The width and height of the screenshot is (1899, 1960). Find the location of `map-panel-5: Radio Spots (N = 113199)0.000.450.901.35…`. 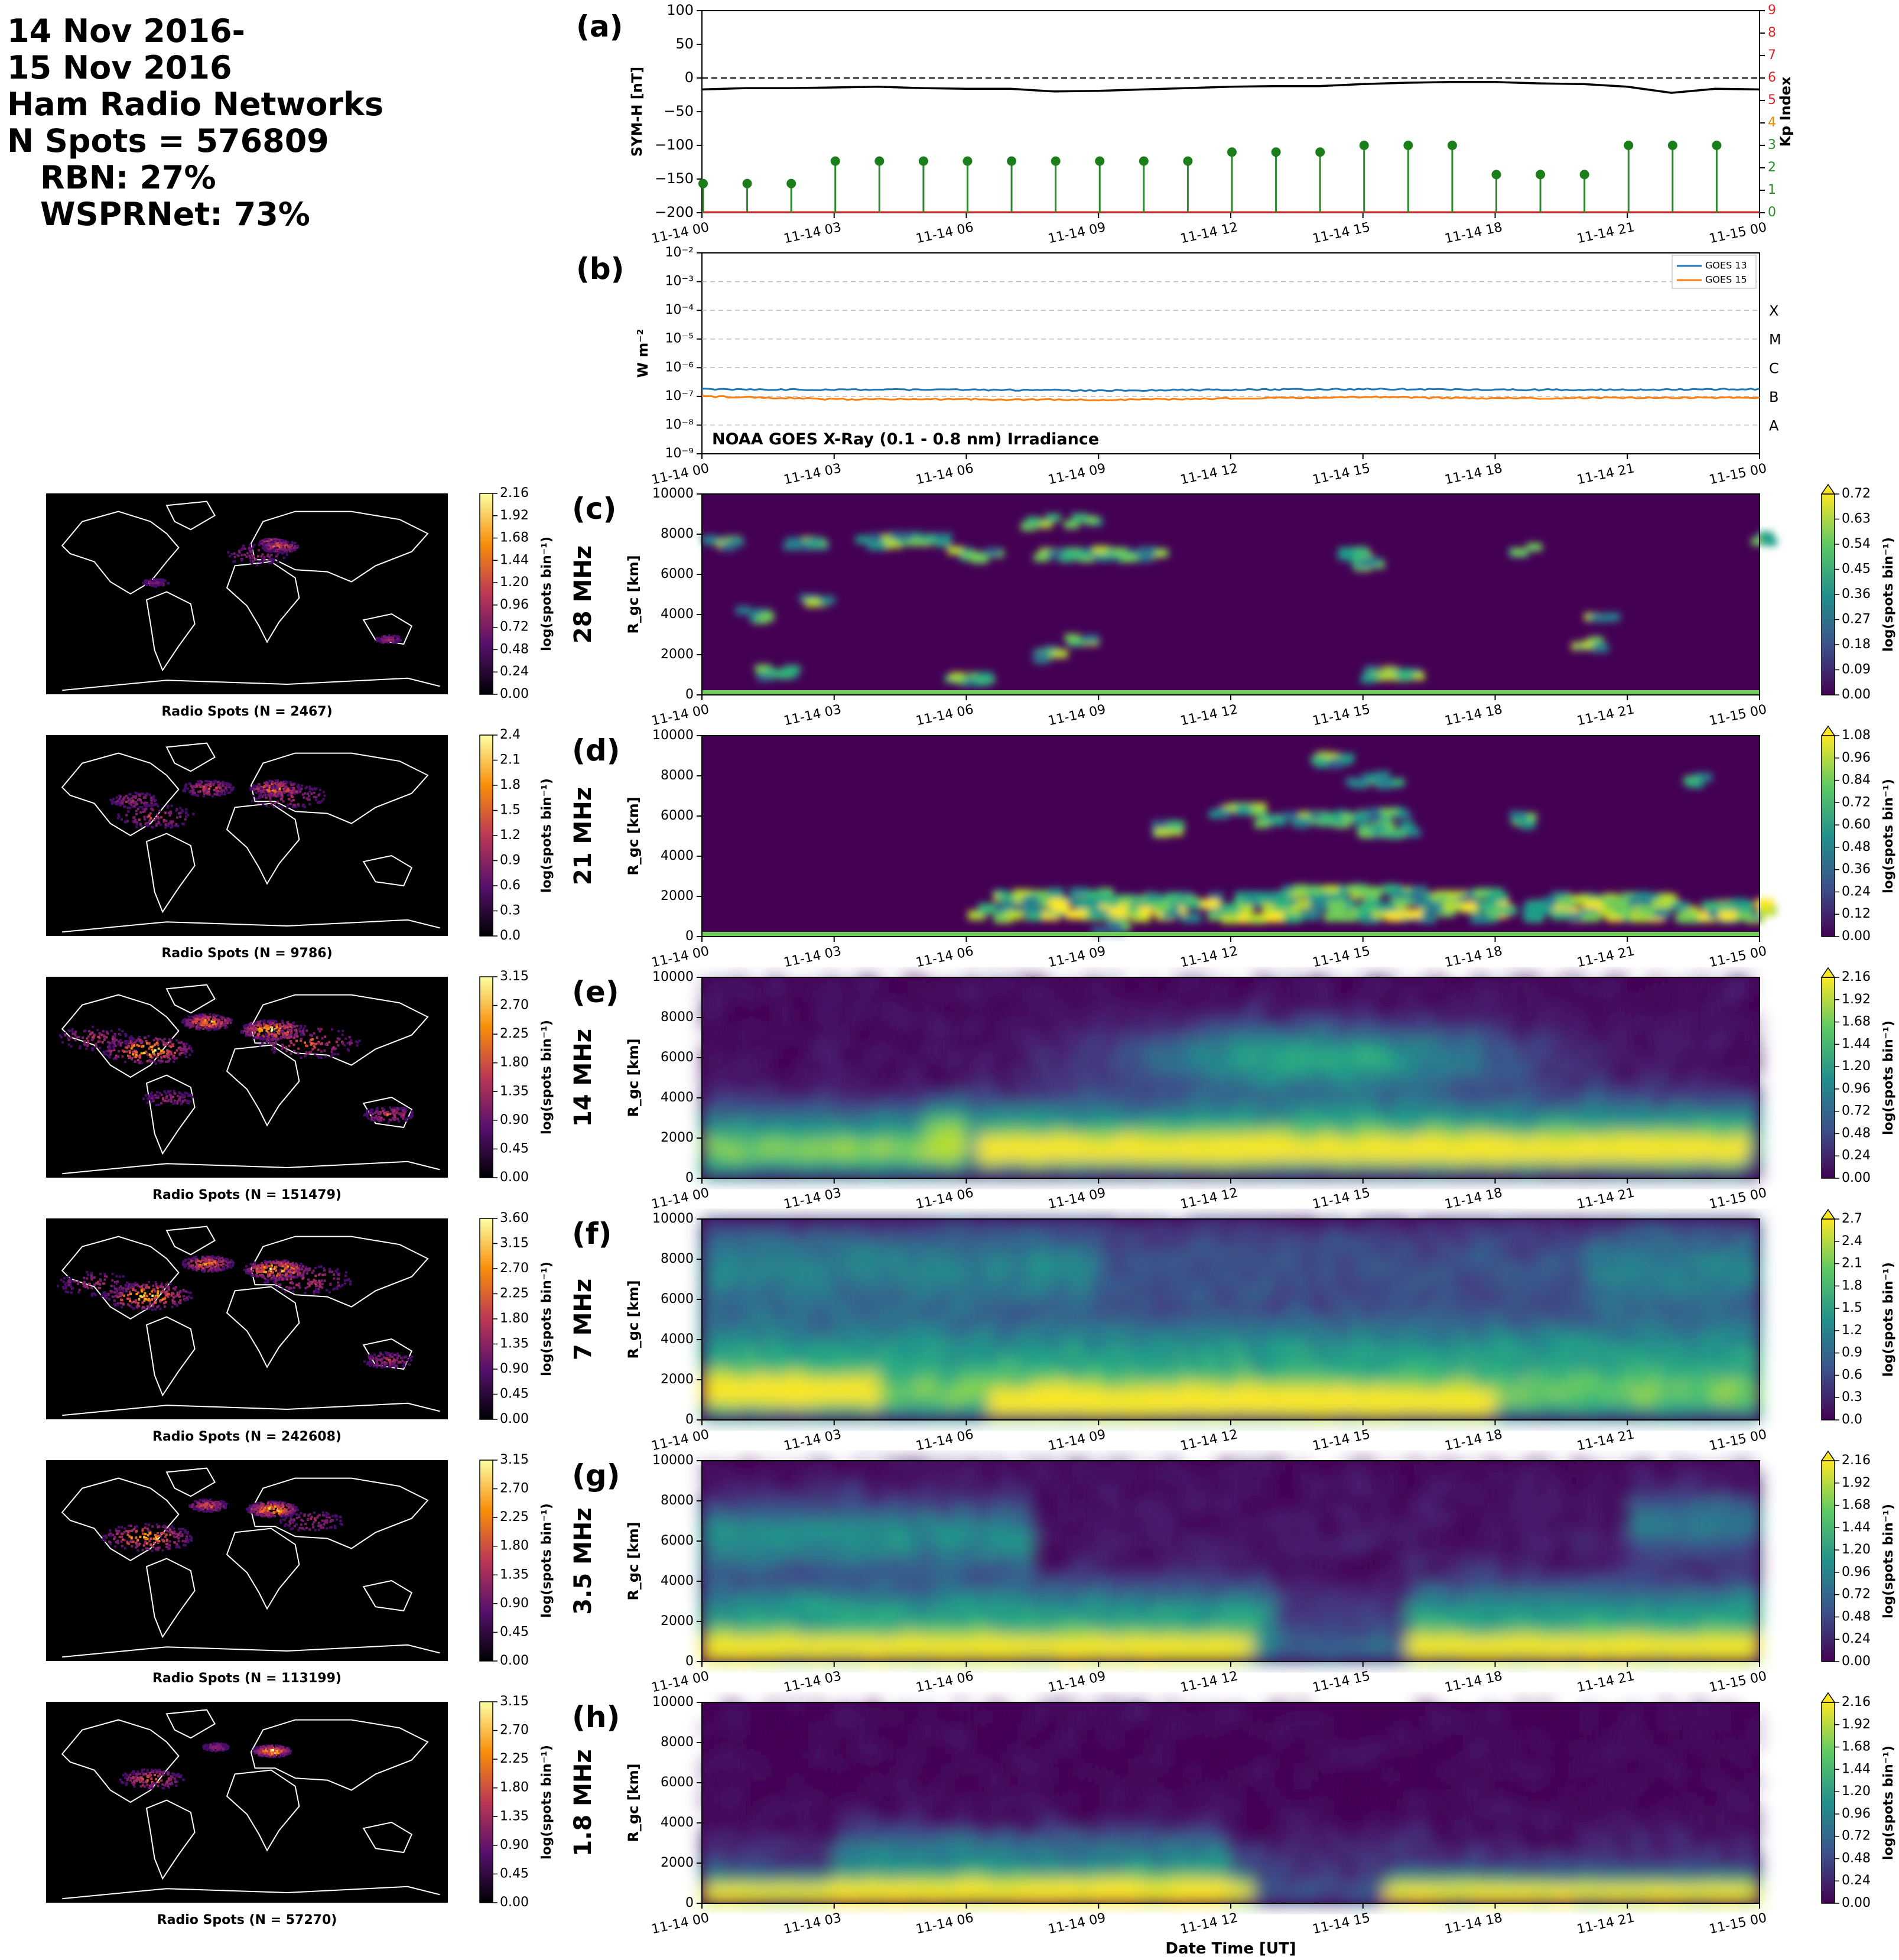

map-panel-5: Radio Spots (N = 113199)0.000.450.901.35… is located at coordinates (300, 1569).